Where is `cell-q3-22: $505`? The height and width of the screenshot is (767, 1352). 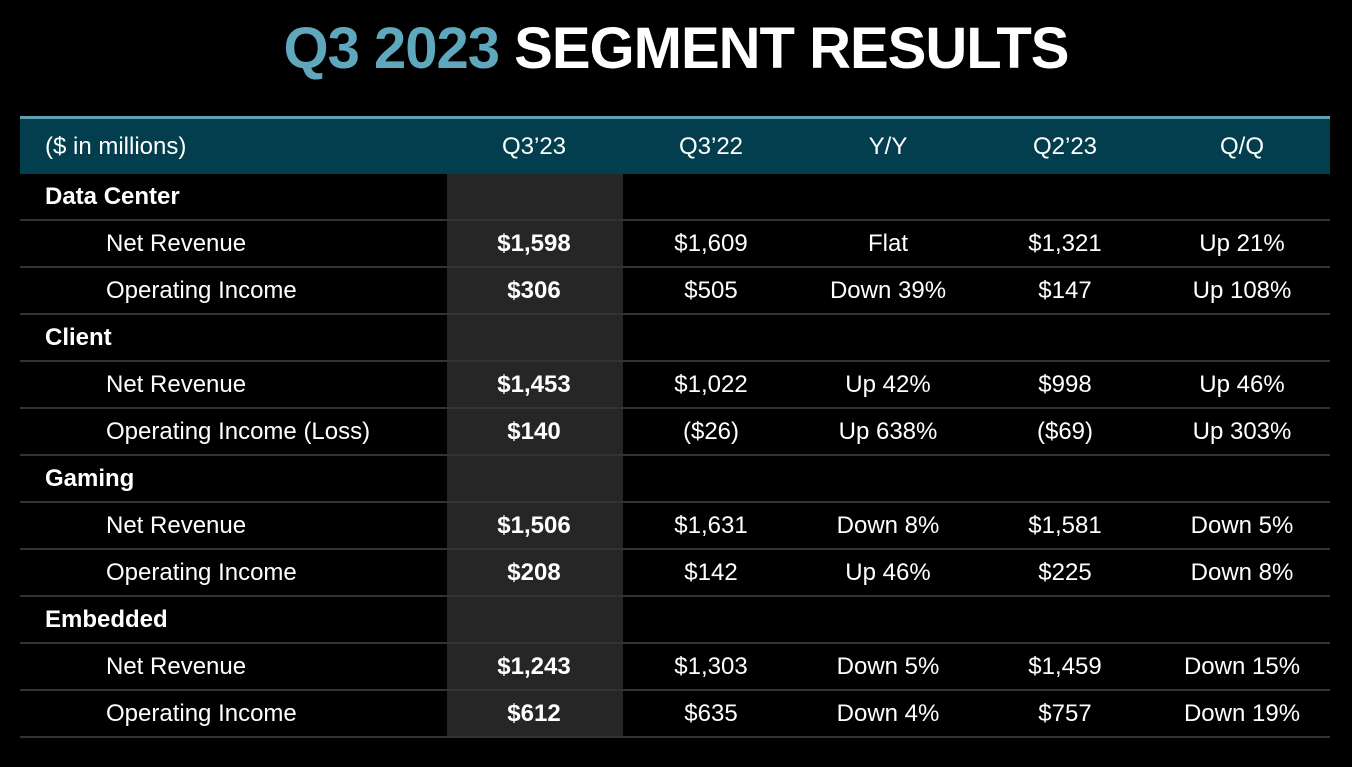
cell-q3-22: $505 is located at coordinates (711, 290).